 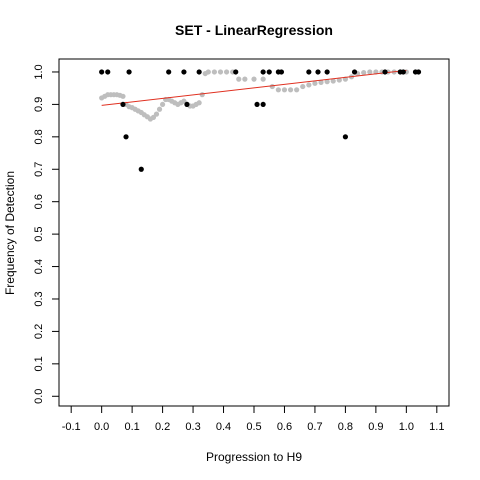 I want to click on x-tick-label: 0.3, so click(x=192, y=427).